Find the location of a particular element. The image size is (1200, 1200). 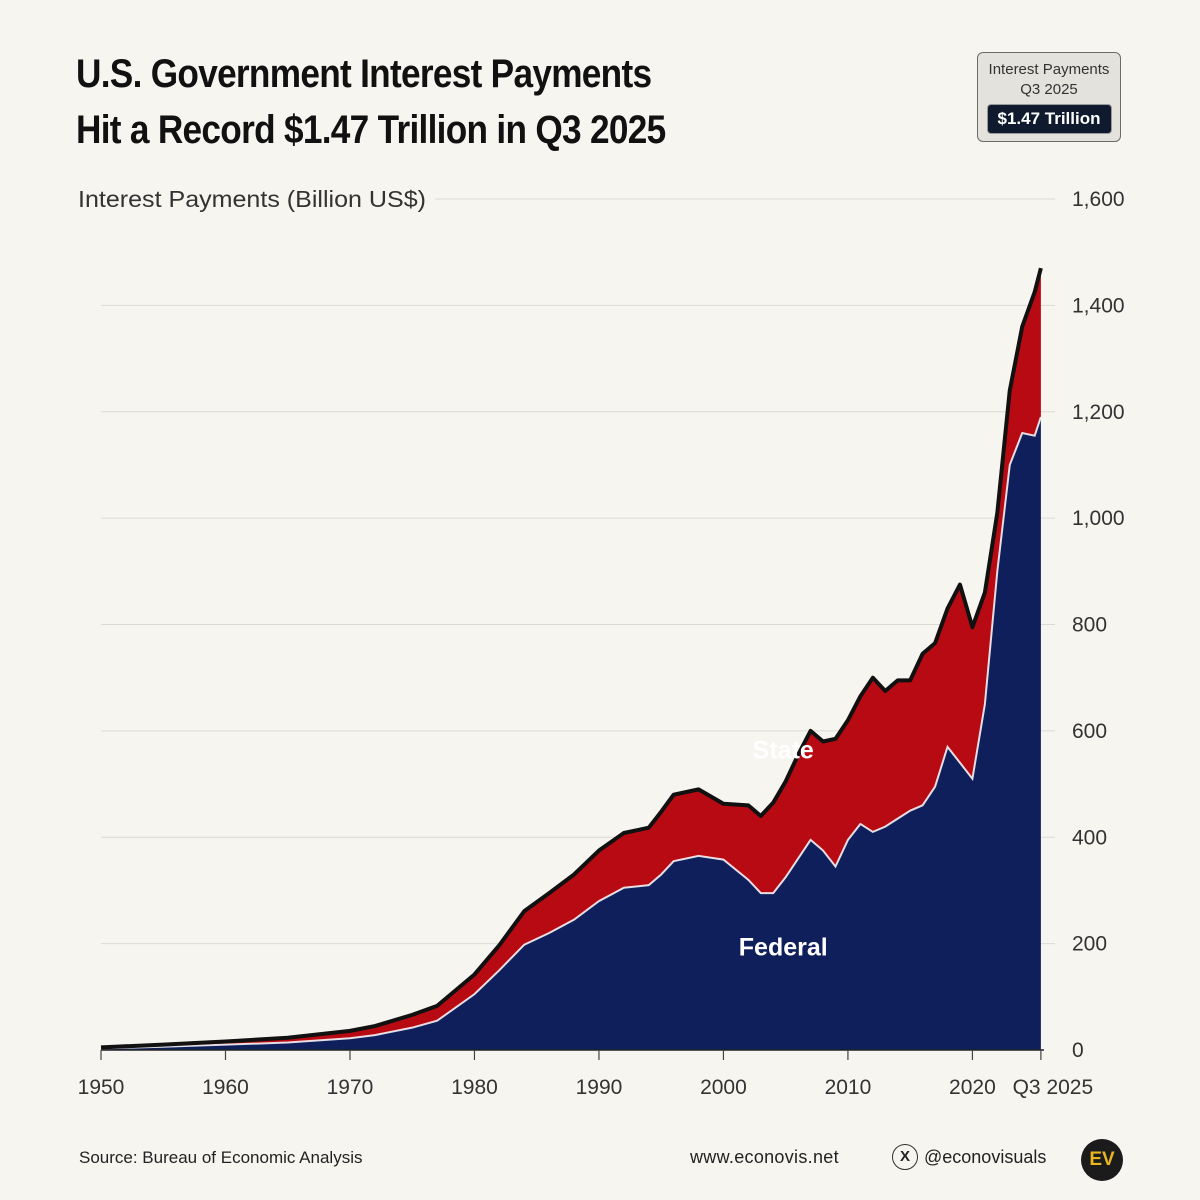

headline-badge: Interest Payments Q3 2025 $1.47 Trillion is located at coordinates (1049, 97).